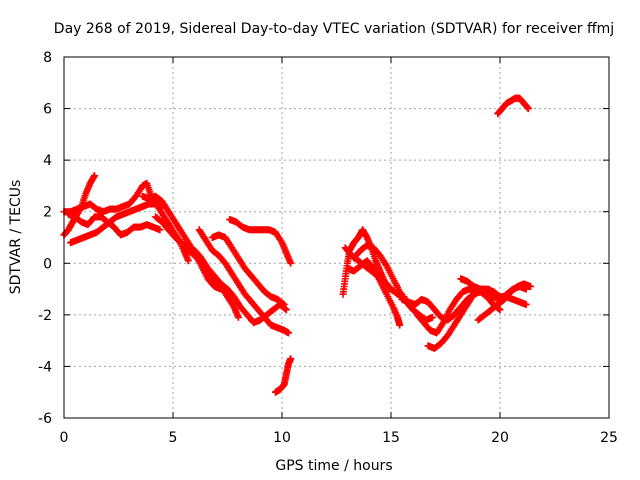 This screenshot has height=480, width=640. What do you see at coordinates (282, 438) in the screenshot?
I see `x-tick-label: 10` at bounding box center [282, 438].